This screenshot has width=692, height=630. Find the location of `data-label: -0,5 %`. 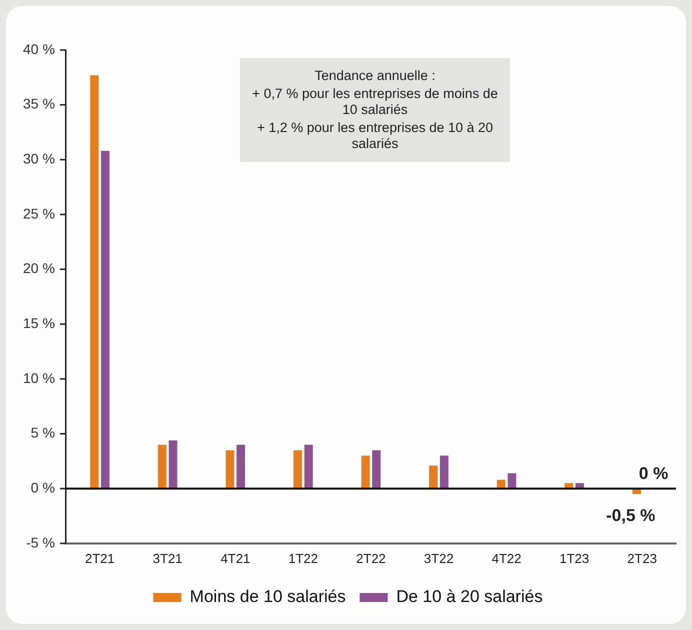

data-label: -0,5 % is located at coordinates (631, 516).